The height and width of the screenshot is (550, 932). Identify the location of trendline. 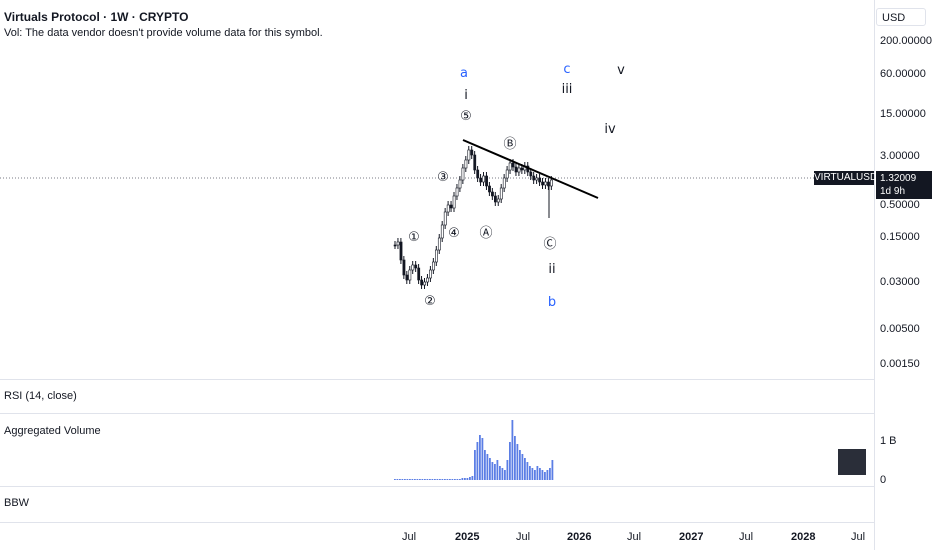
(530, 169).